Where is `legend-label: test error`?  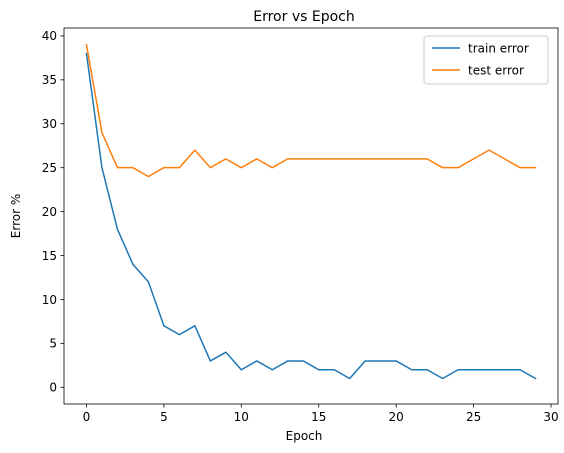 legend-label: test error is located at coordinates (496, 70).